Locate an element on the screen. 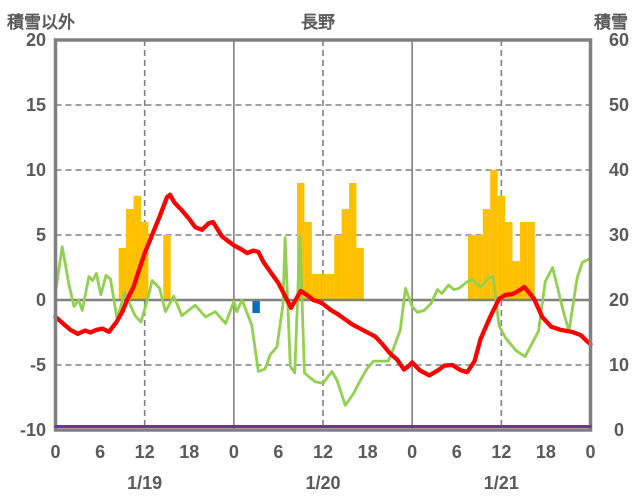 This screenshot has height=501, width=636. y-axis-right-tick: 0 is located at coordinates (618, 430).